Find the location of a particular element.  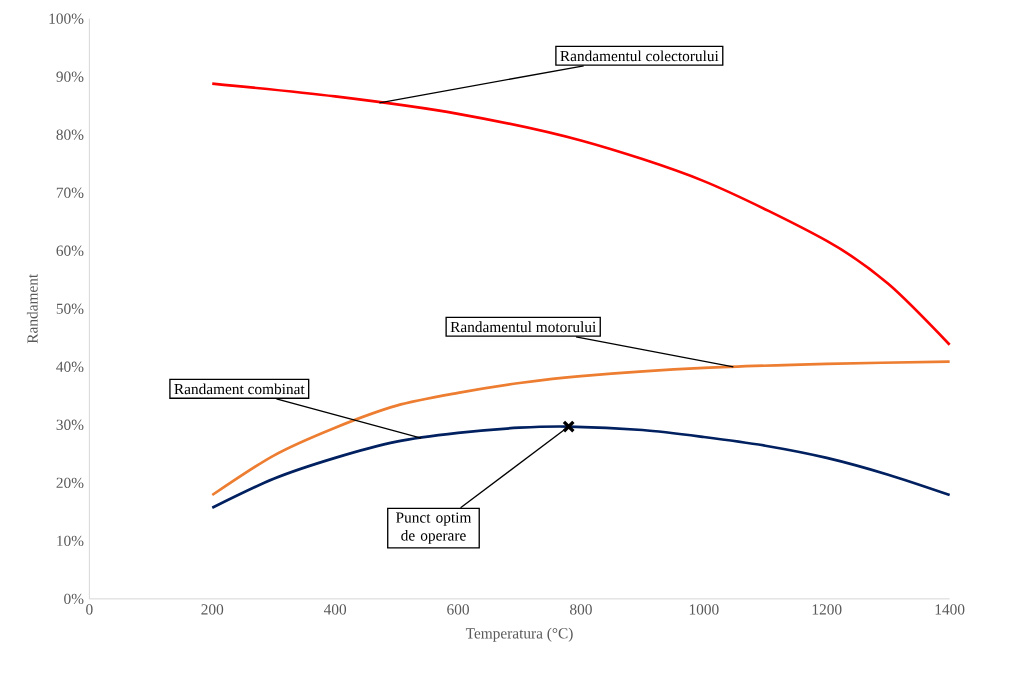

x-tick-label: 600 is located at coordinates (458, 609).